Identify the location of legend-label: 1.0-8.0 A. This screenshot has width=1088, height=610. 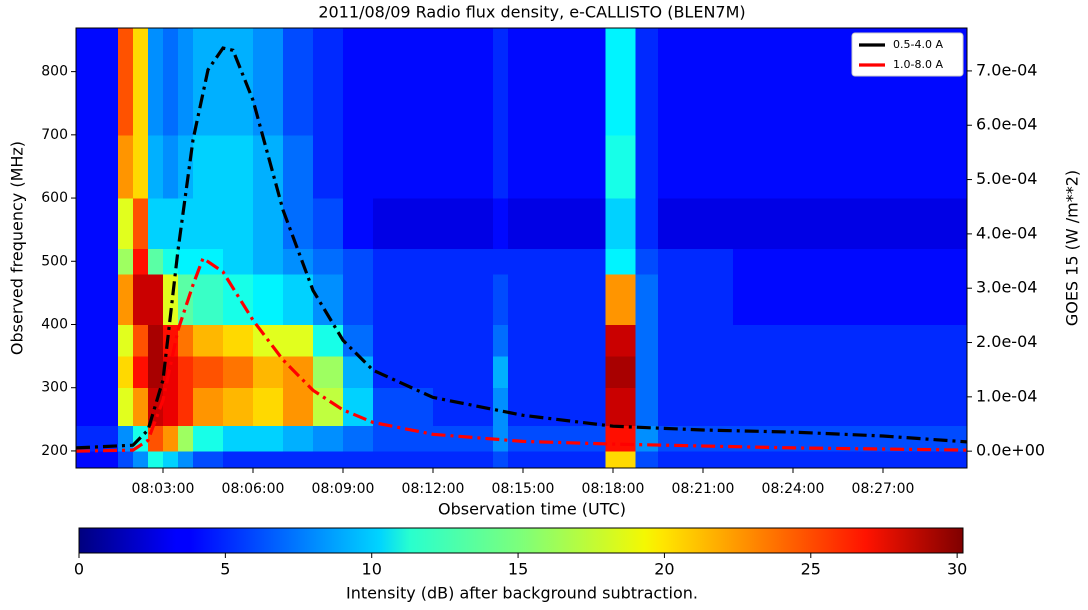
(918, 64).